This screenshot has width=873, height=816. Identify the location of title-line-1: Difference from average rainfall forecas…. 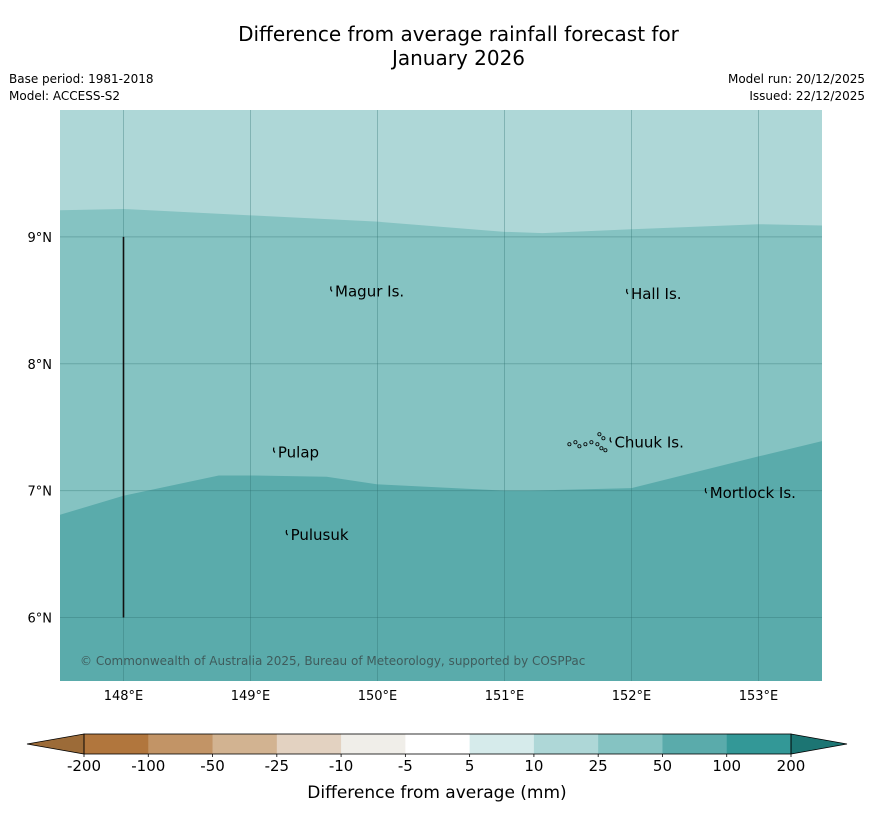
(458, 34).